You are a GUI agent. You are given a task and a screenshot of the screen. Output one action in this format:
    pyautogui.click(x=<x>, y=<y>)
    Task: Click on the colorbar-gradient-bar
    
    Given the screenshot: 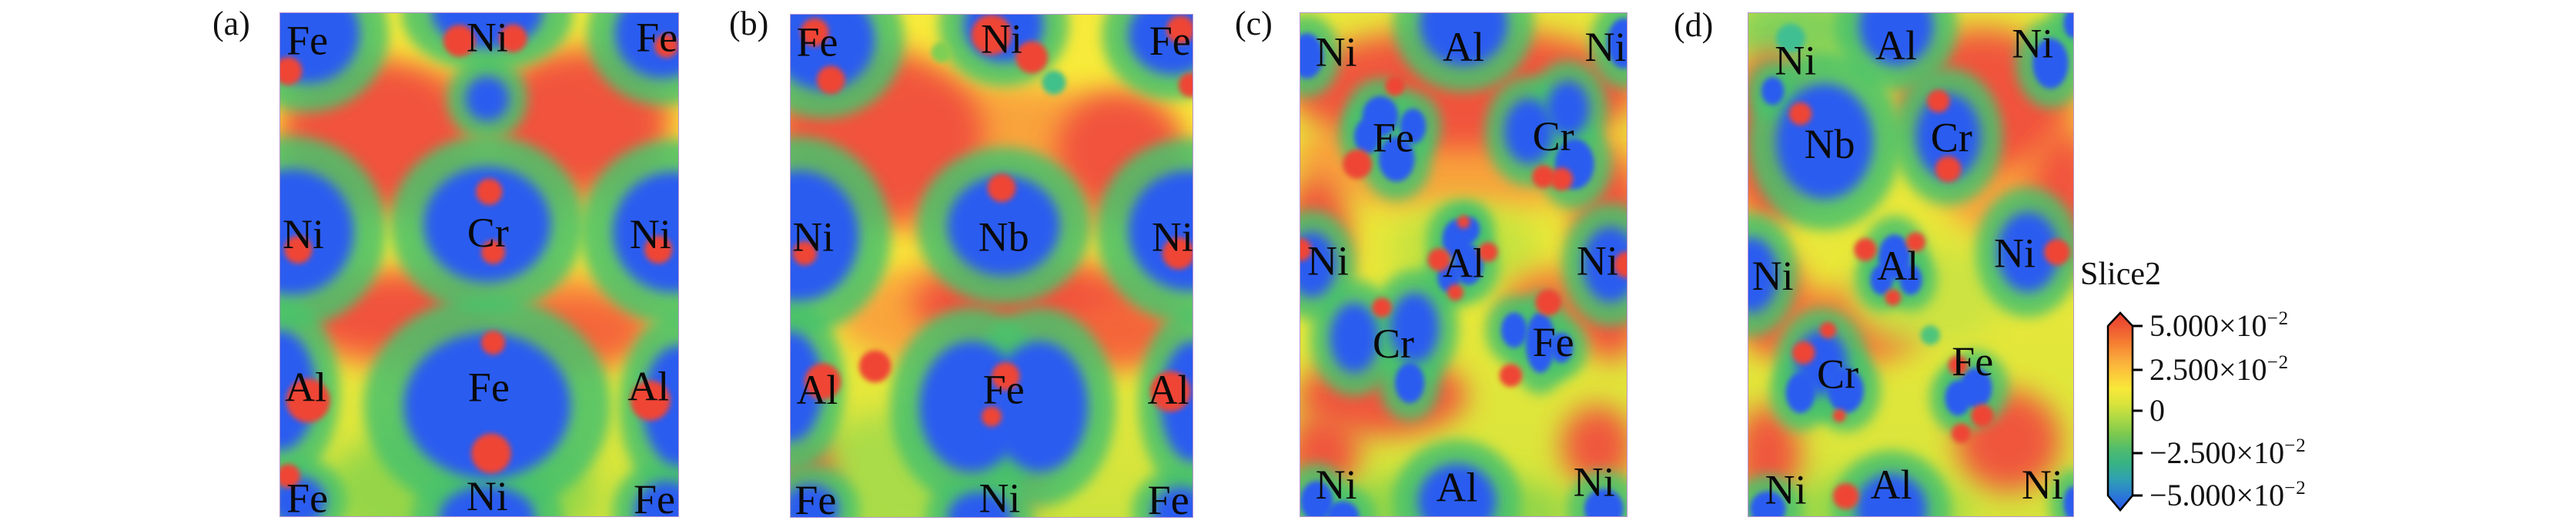 What is the action you would take?
    pyautogui.click(x=2124, y=411)
    